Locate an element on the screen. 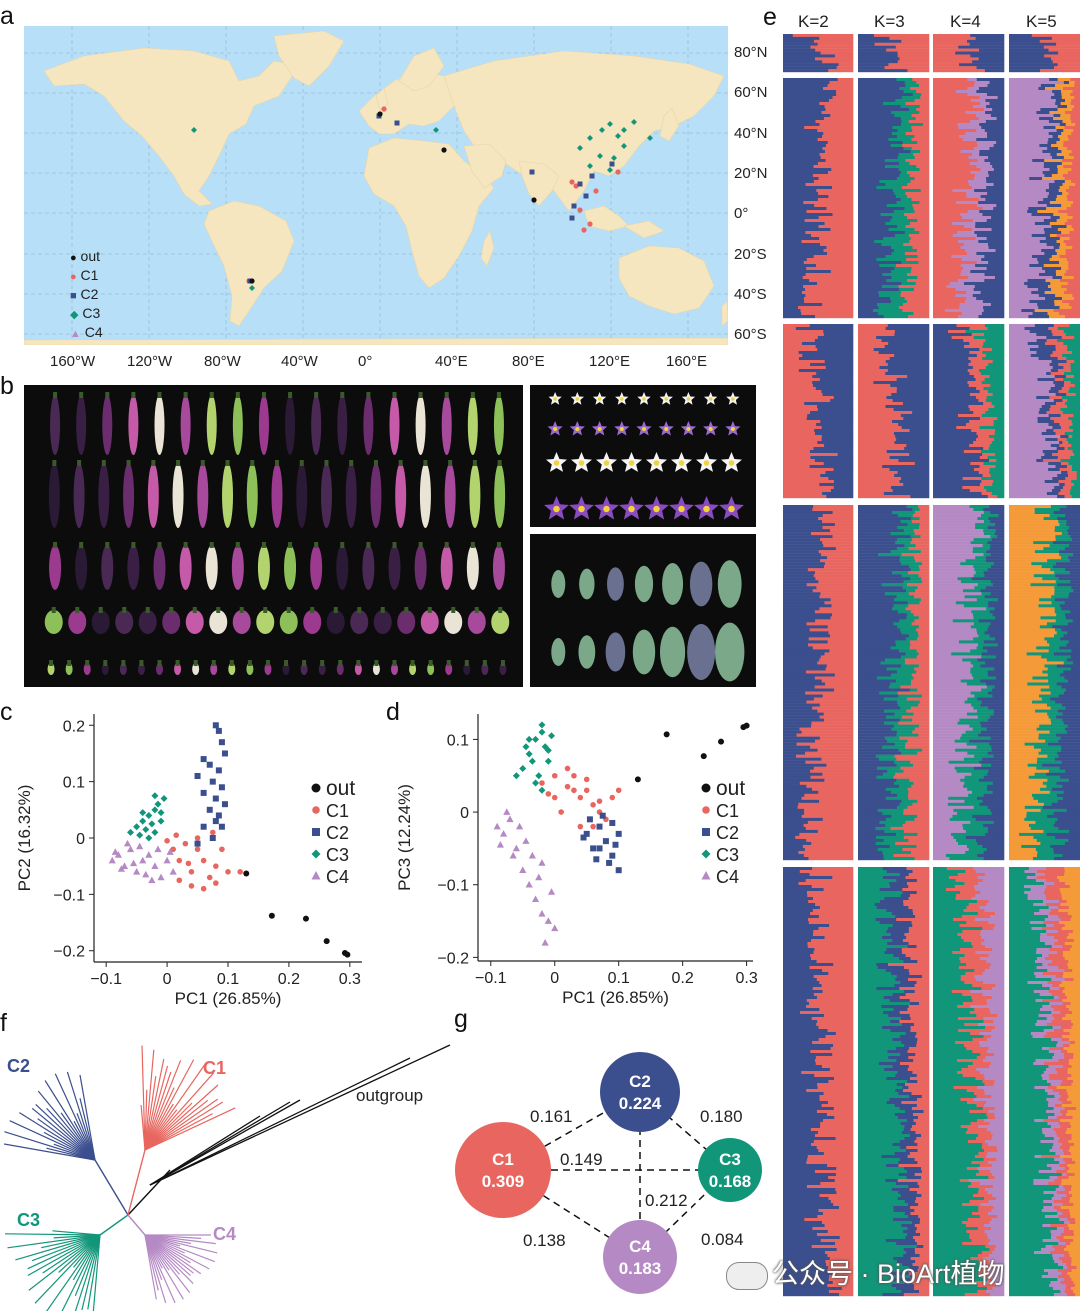 This screenshot has width=1080, height=1316. legend-marker-c2 is located at coordinates (706, 832).